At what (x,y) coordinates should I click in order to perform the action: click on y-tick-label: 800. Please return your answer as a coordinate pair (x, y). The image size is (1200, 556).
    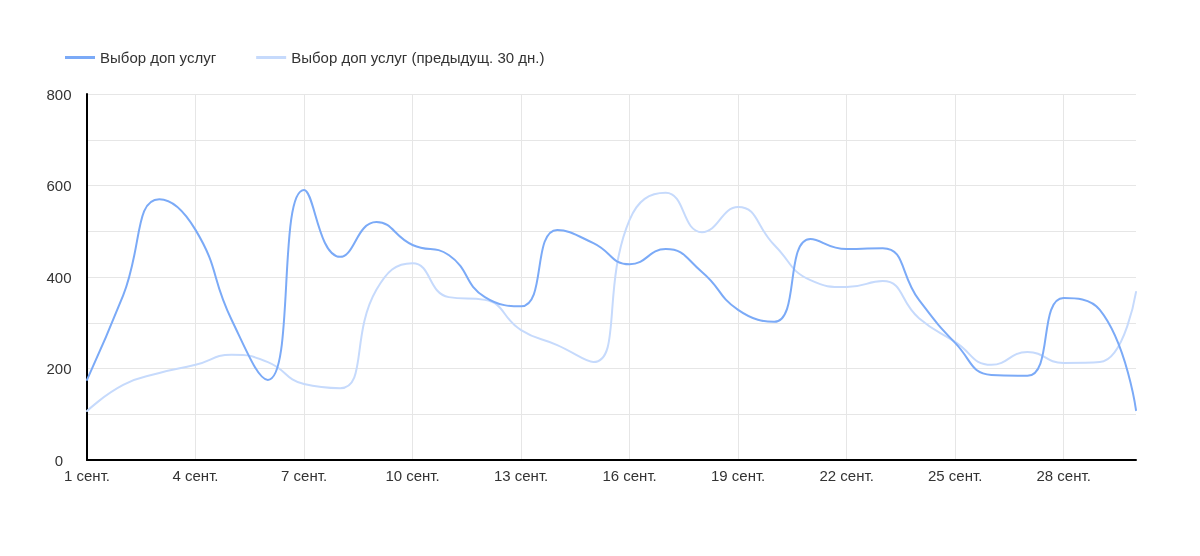
    Looking at the image, I should click on (59, 94).